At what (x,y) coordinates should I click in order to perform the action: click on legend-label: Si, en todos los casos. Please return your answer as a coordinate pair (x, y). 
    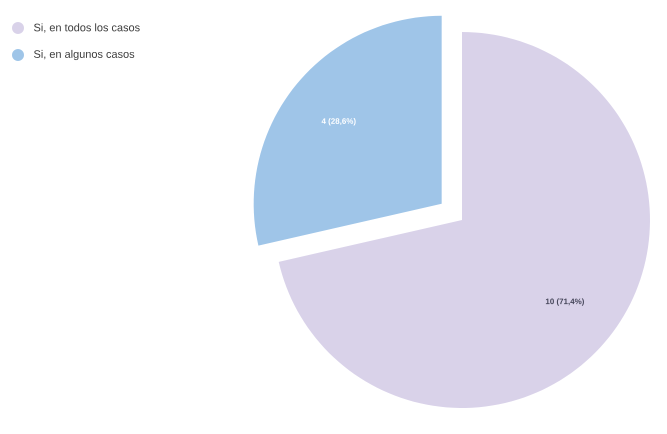
    Looking at the image, I should click on (87, 28).